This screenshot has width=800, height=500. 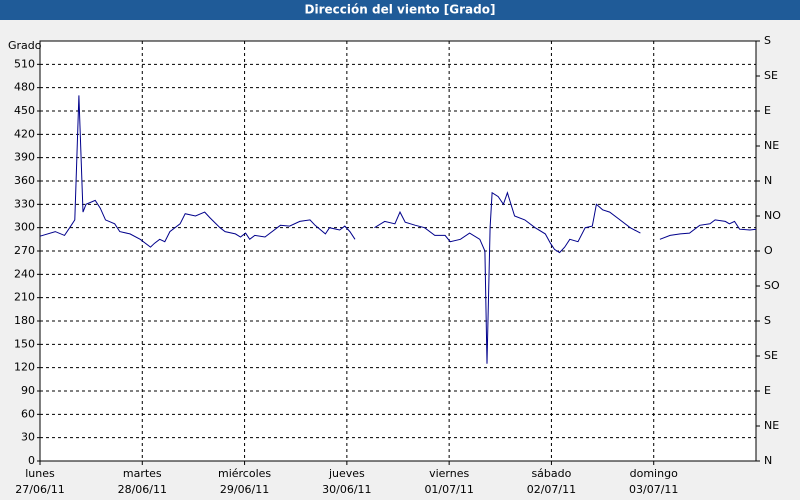 I want to click on x-tick-label: lunes, so click(x=40, y=473).